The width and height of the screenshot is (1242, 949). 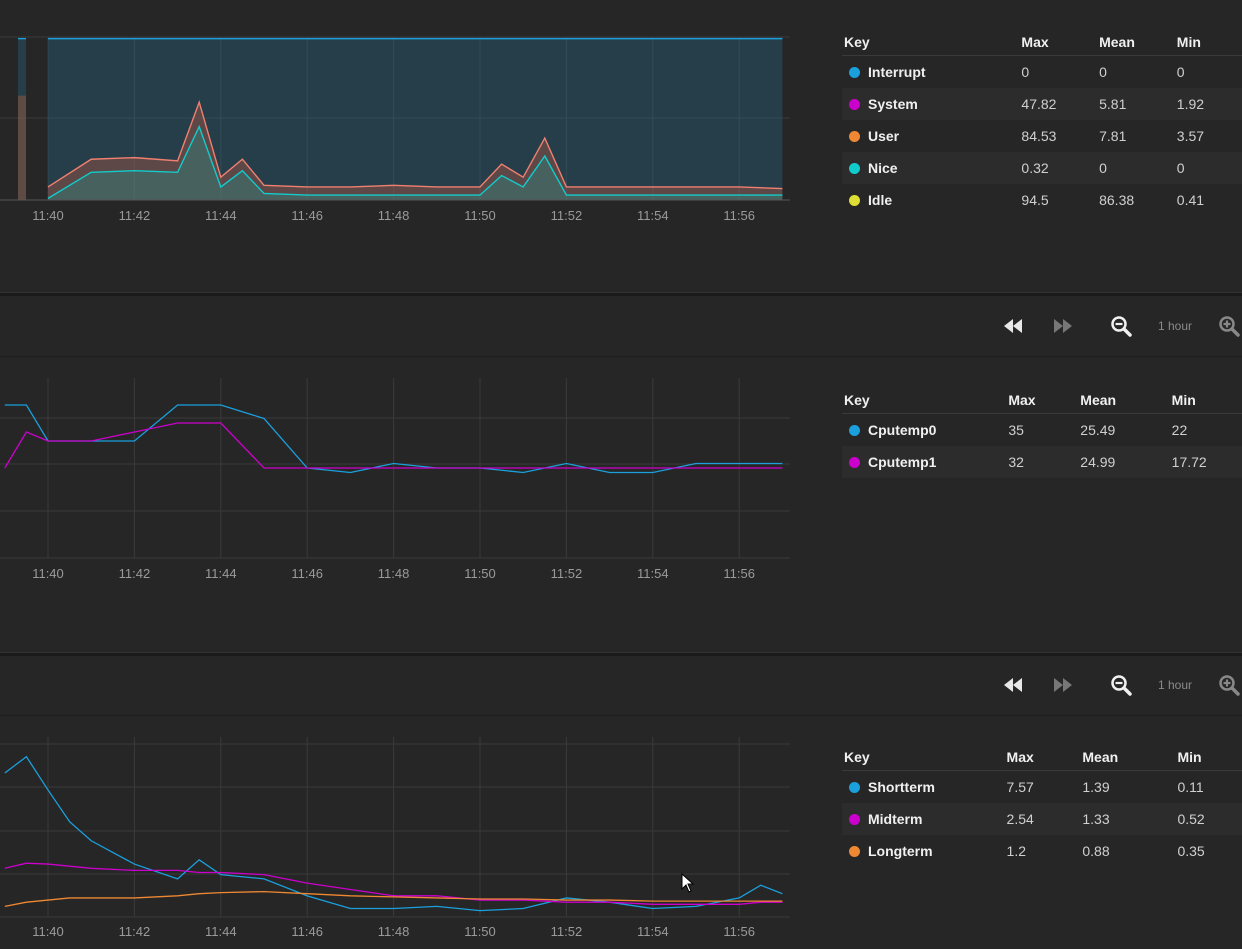 I want to click on series-line-user, so click(x=415, y=144).